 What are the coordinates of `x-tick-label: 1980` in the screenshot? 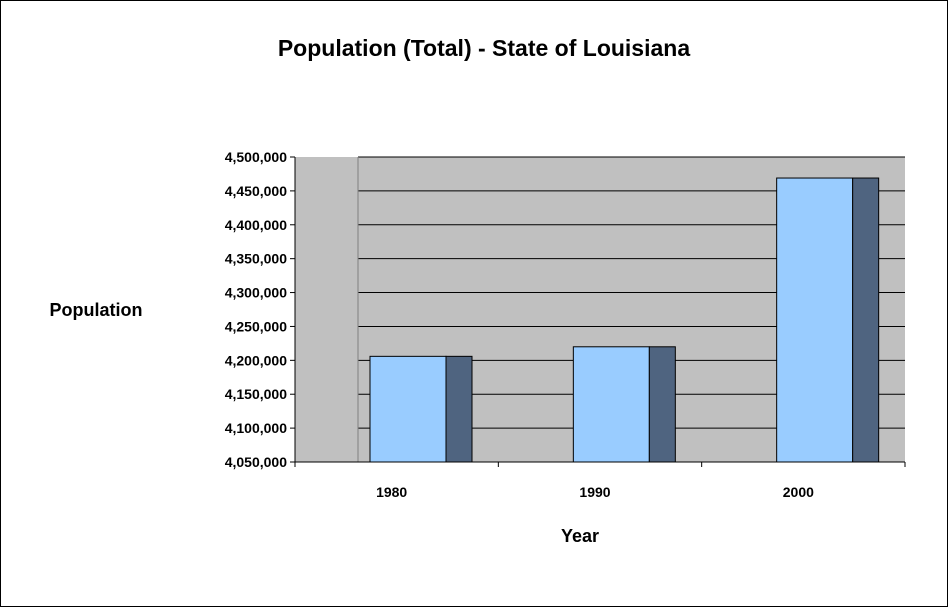 It's located at (391, 492).